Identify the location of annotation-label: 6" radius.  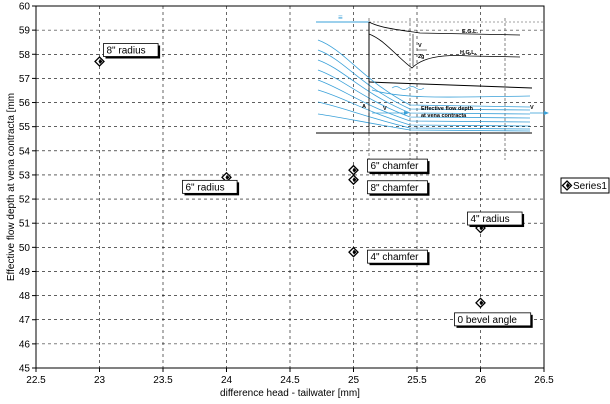
(205, 187).